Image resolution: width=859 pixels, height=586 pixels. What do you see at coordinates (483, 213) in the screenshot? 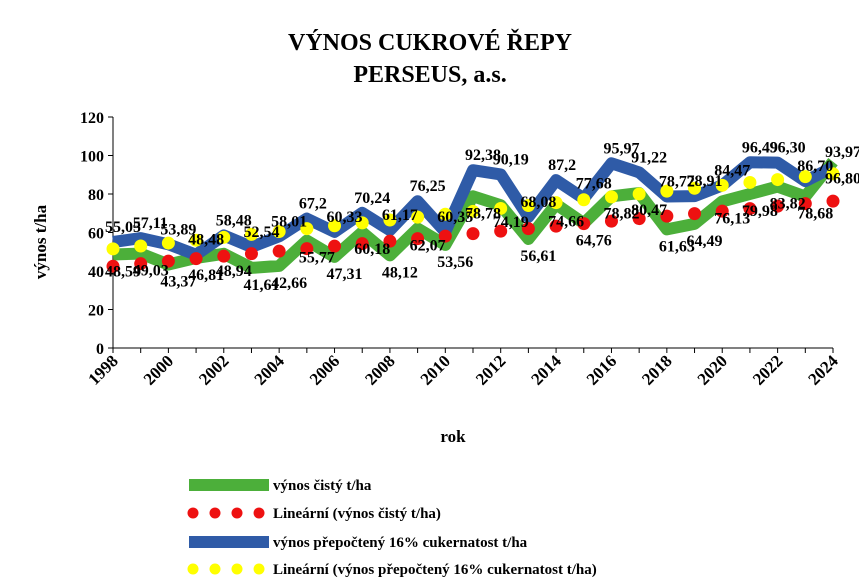
I see `data-label: 78,78` at bounding box center [483, 213].